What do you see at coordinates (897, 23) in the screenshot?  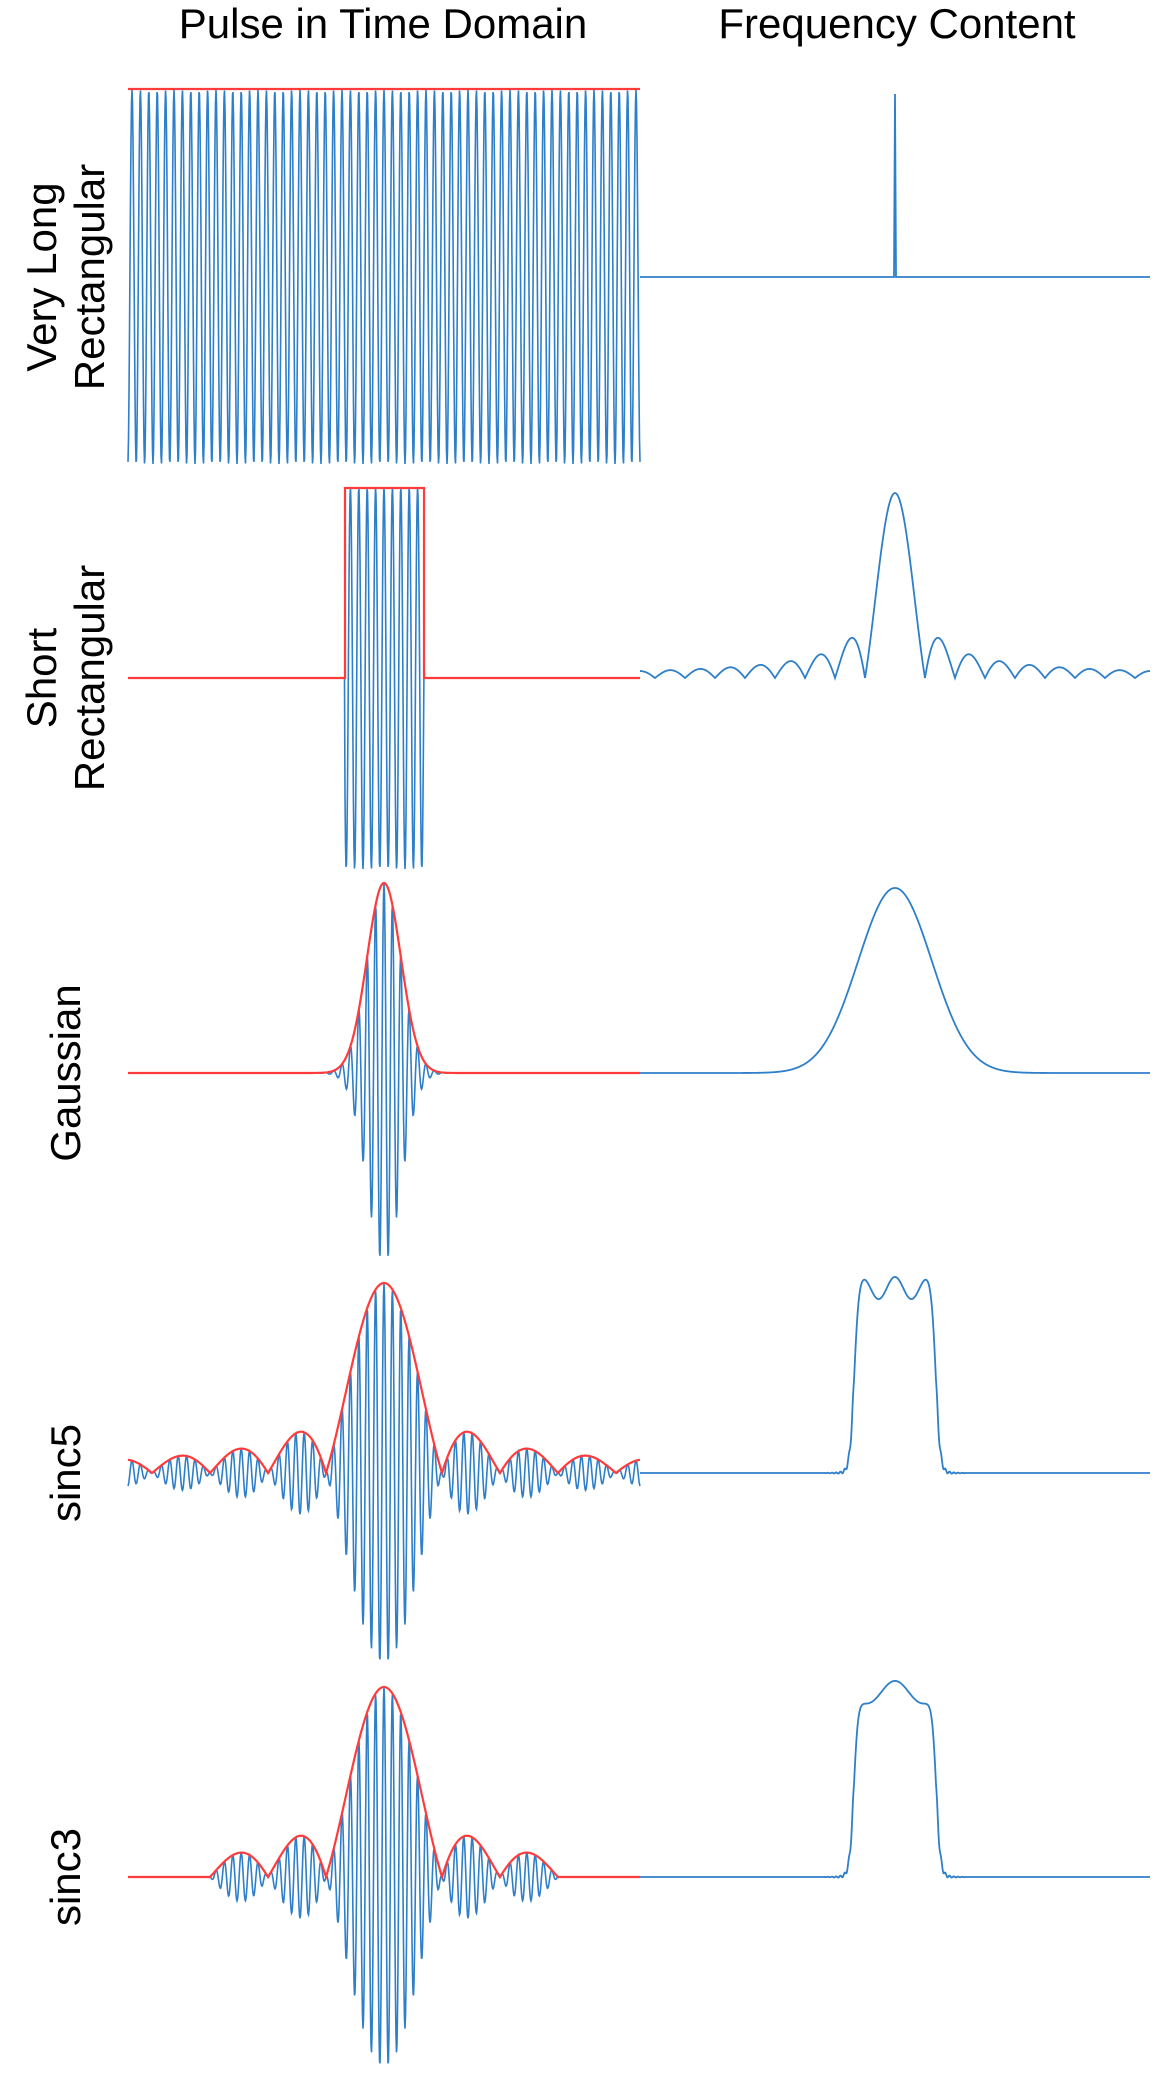 I see `column-title-frequency: Frequency Content` at bounding box center [897, 23].